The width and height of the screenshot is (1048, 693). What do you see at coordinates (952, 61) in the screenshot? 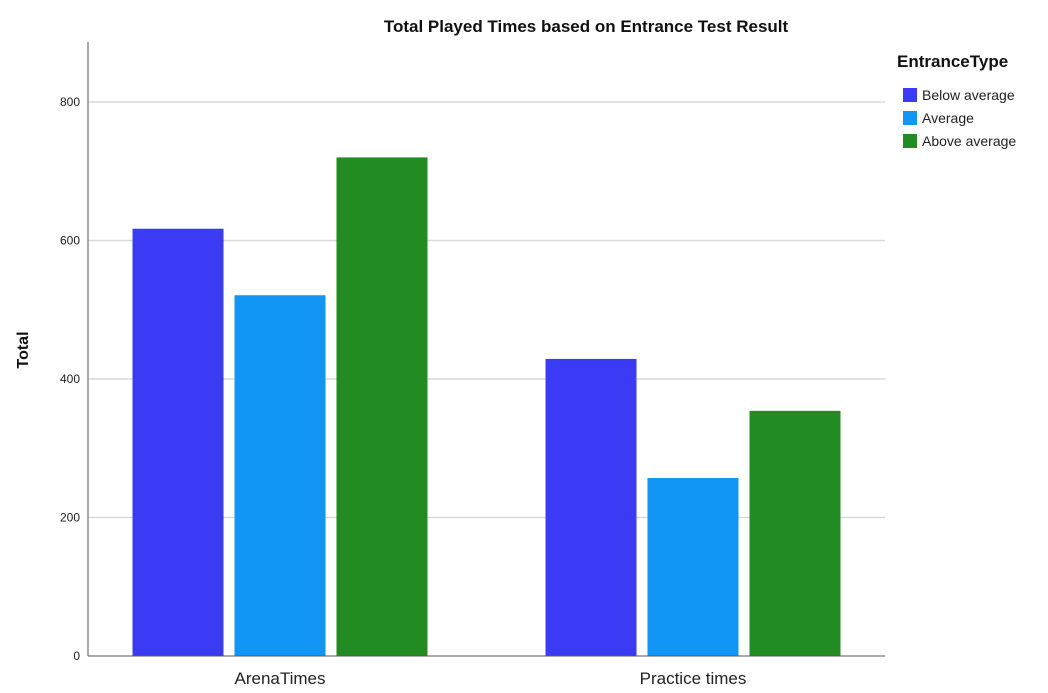
I see `legend-title: EntranceType` at bounding box center [952, 61].